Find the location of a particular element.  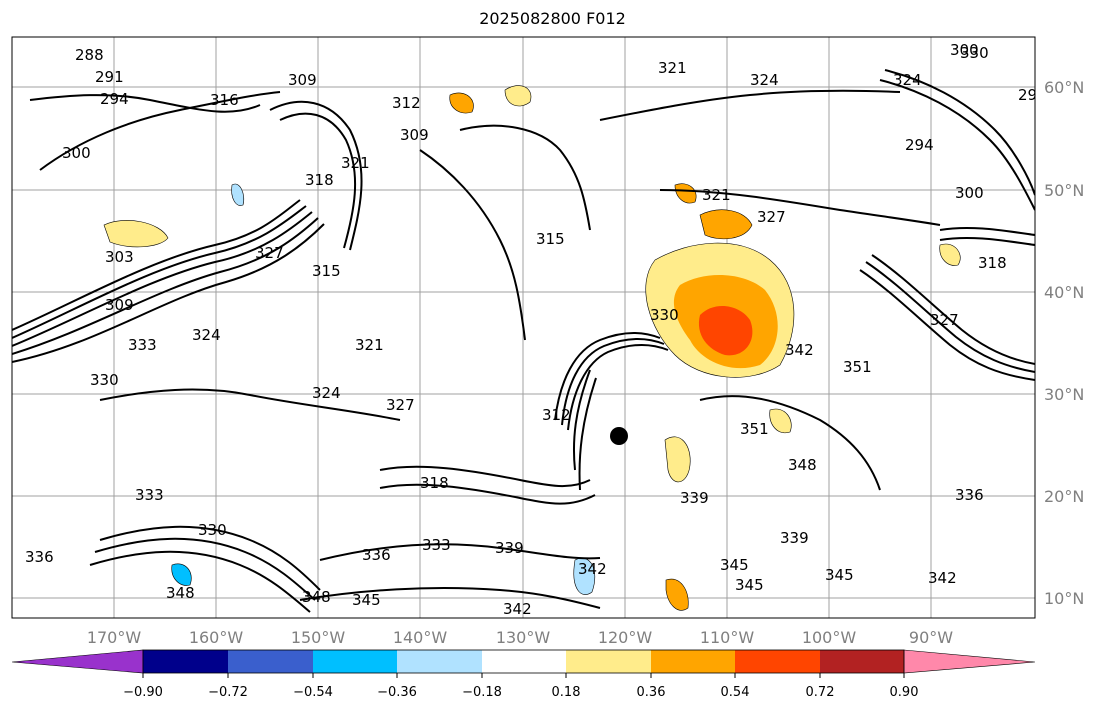

colorbar-tick-label: −0.36 is located at coordinates (397, 692).